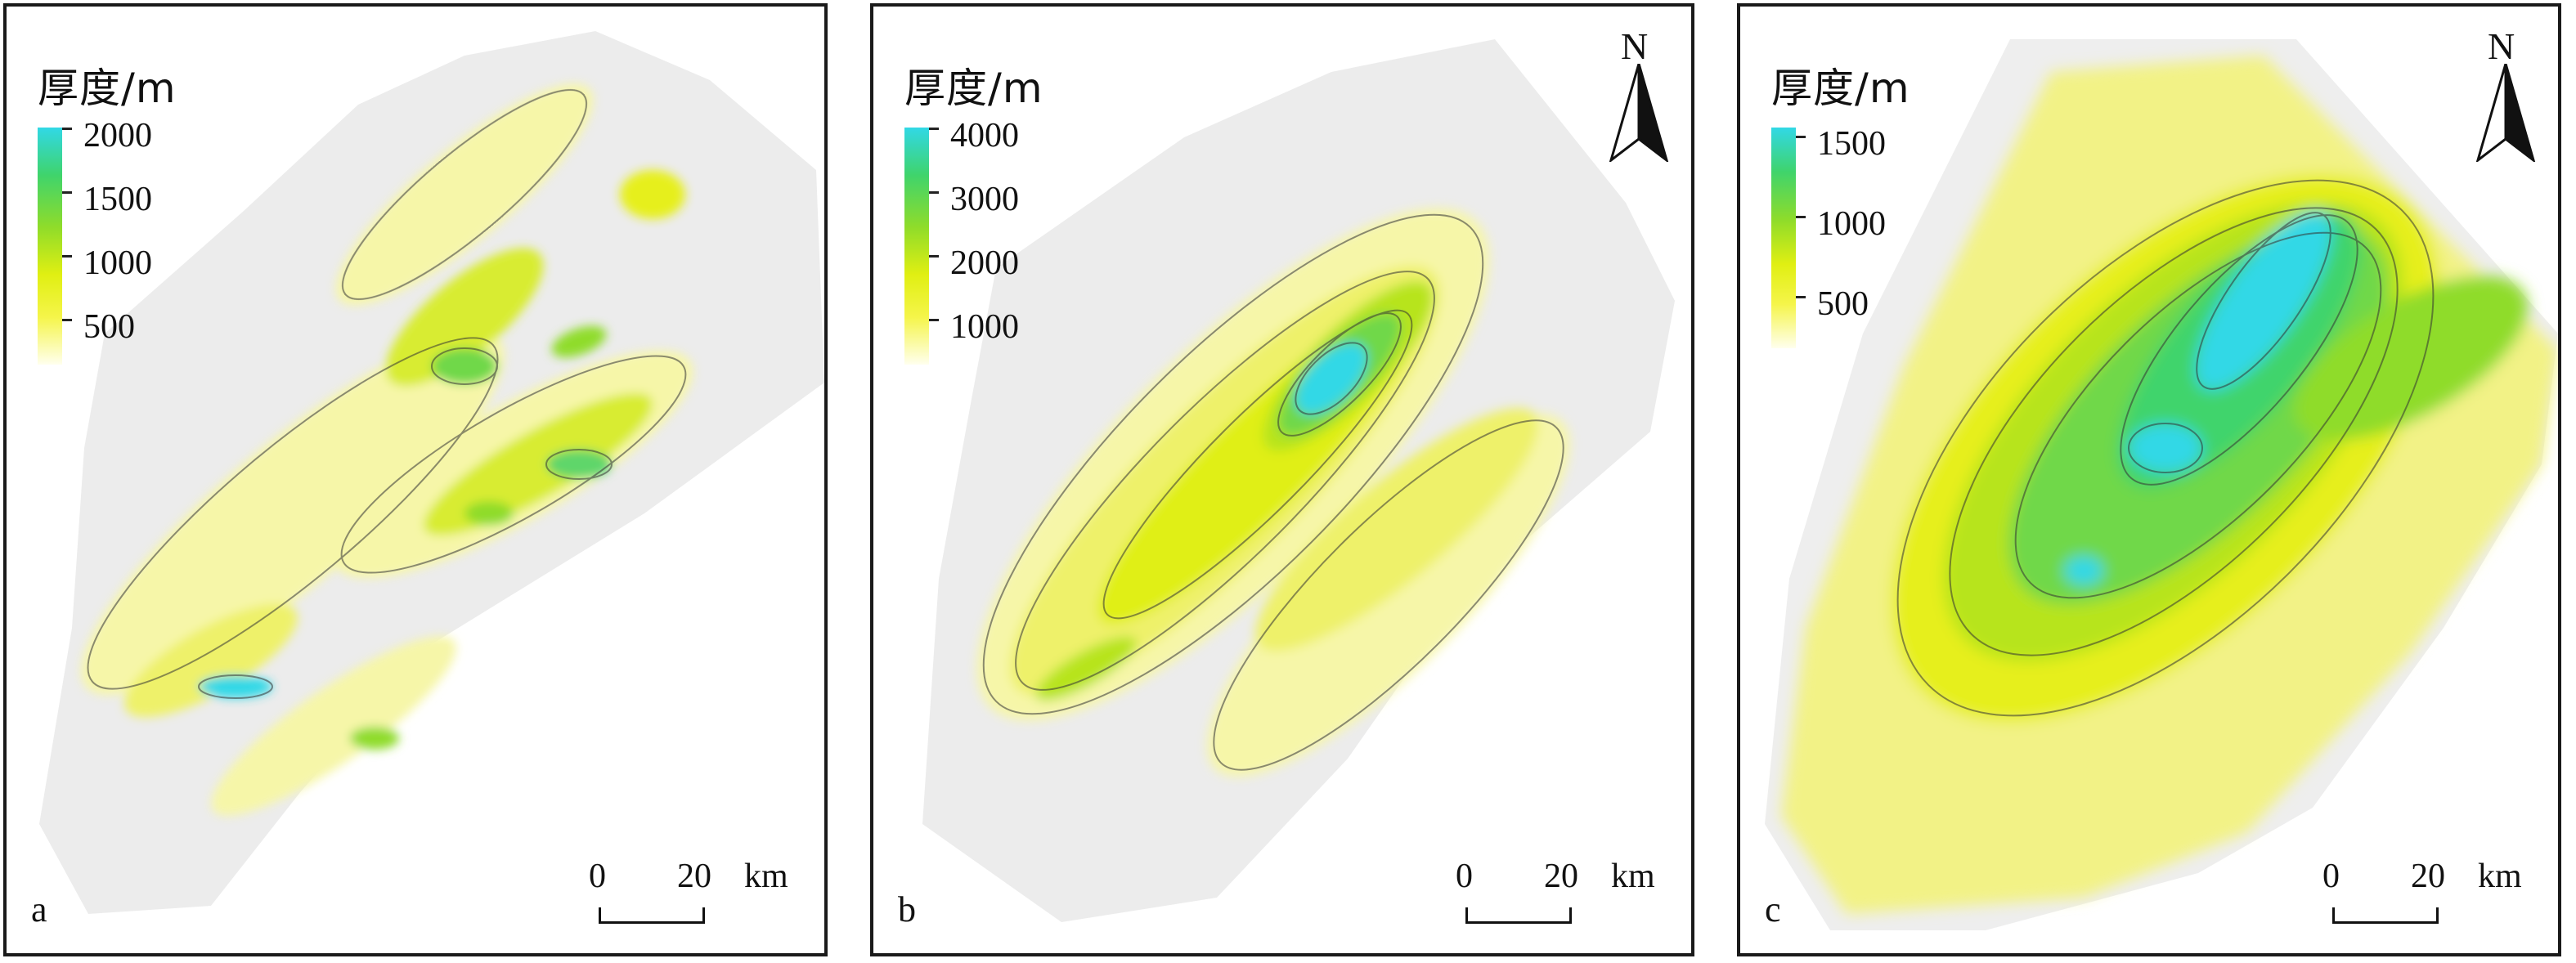 This screenshot has height=963, width=2576. I want to click on panel-label-a: a, so click(39, 909).